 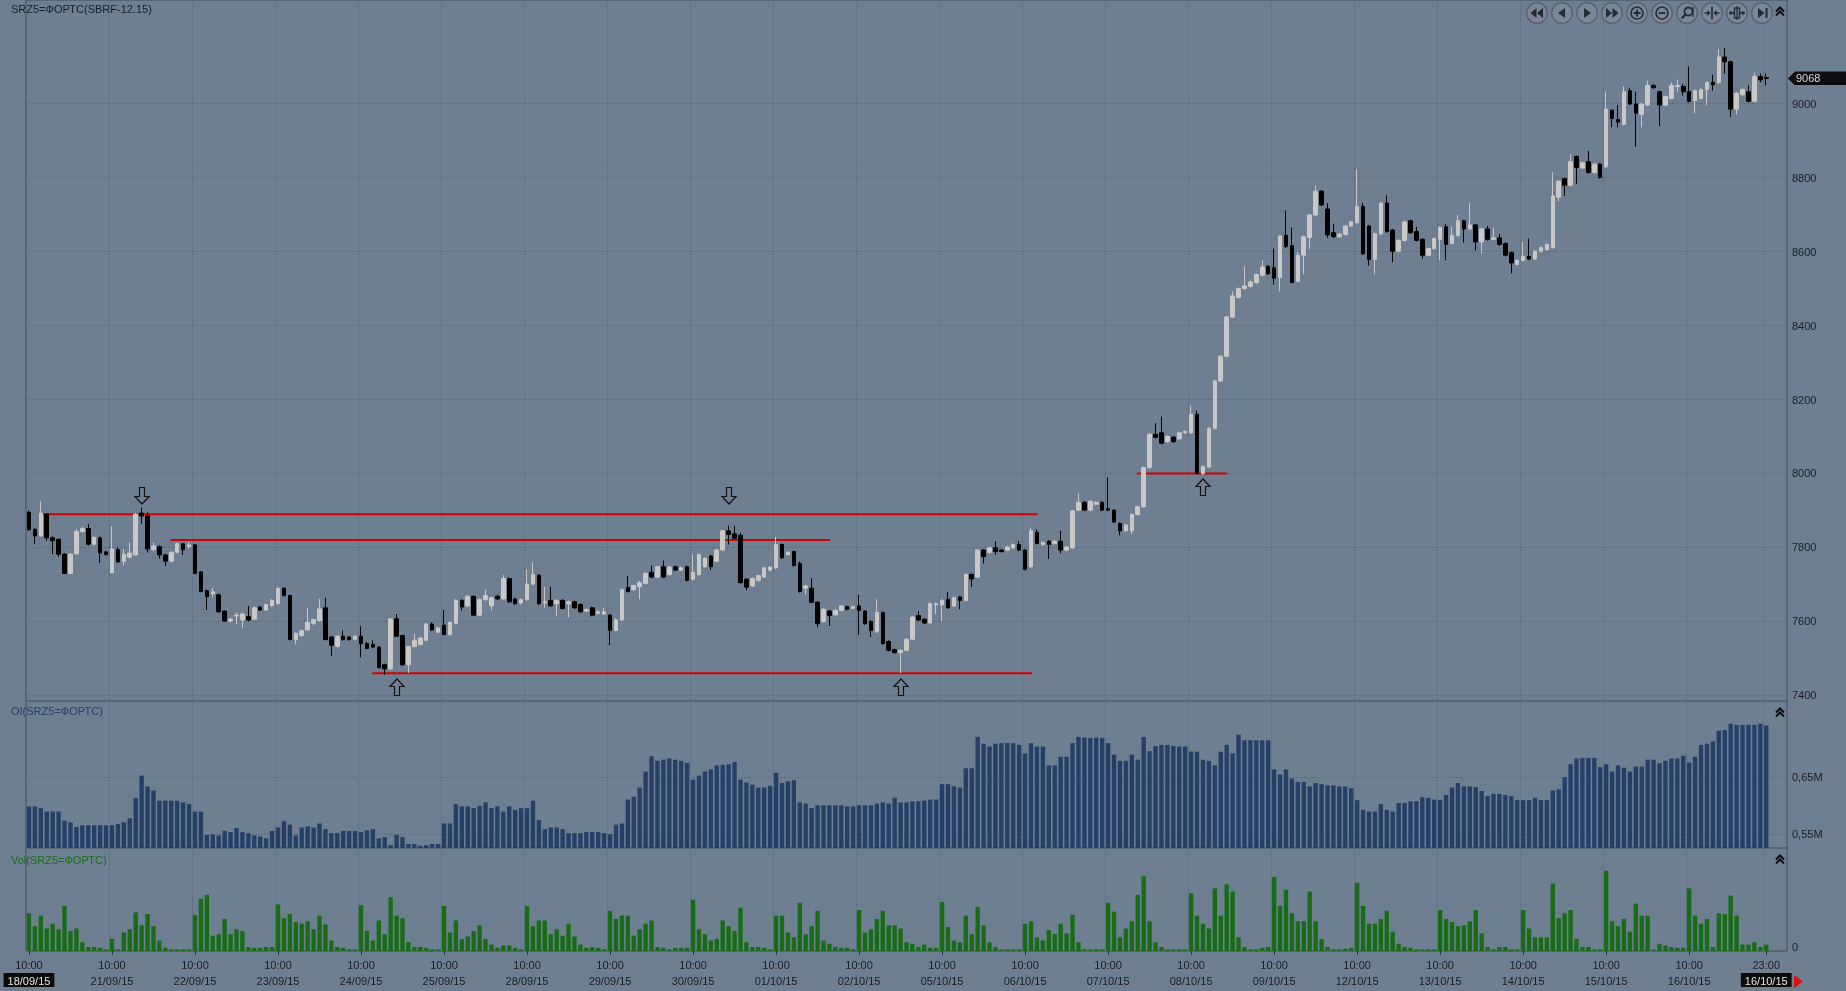 I want to click on y-tick-label: 9000, so click(x=1804, y=103).